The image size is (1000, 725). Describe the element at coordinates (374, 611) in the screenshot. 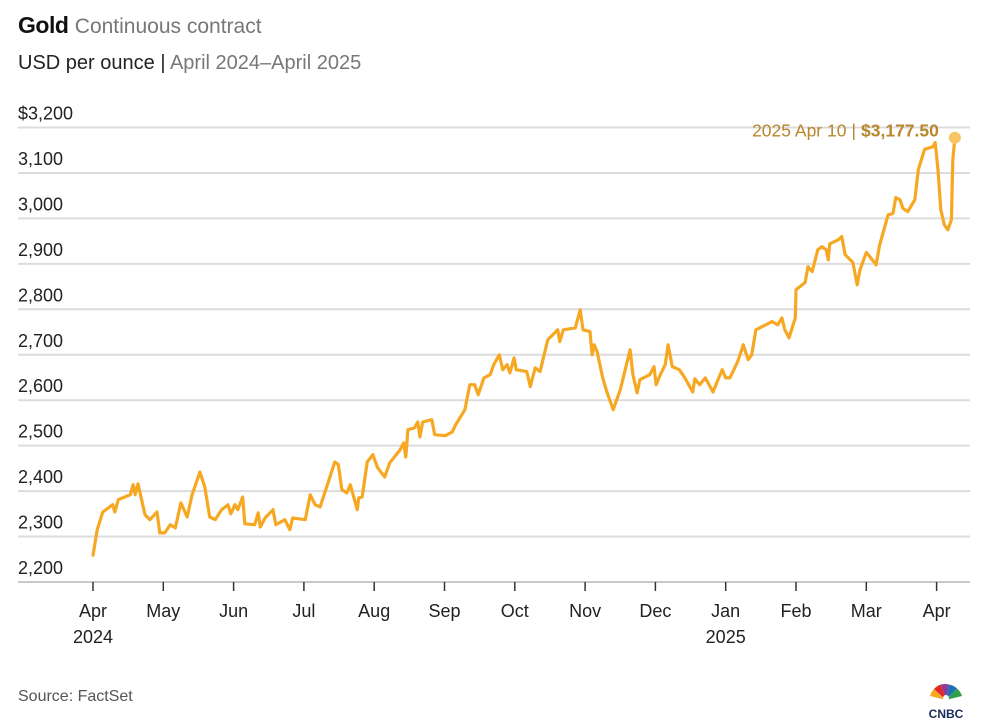

I see `x-tick-label: Aug` at that location.